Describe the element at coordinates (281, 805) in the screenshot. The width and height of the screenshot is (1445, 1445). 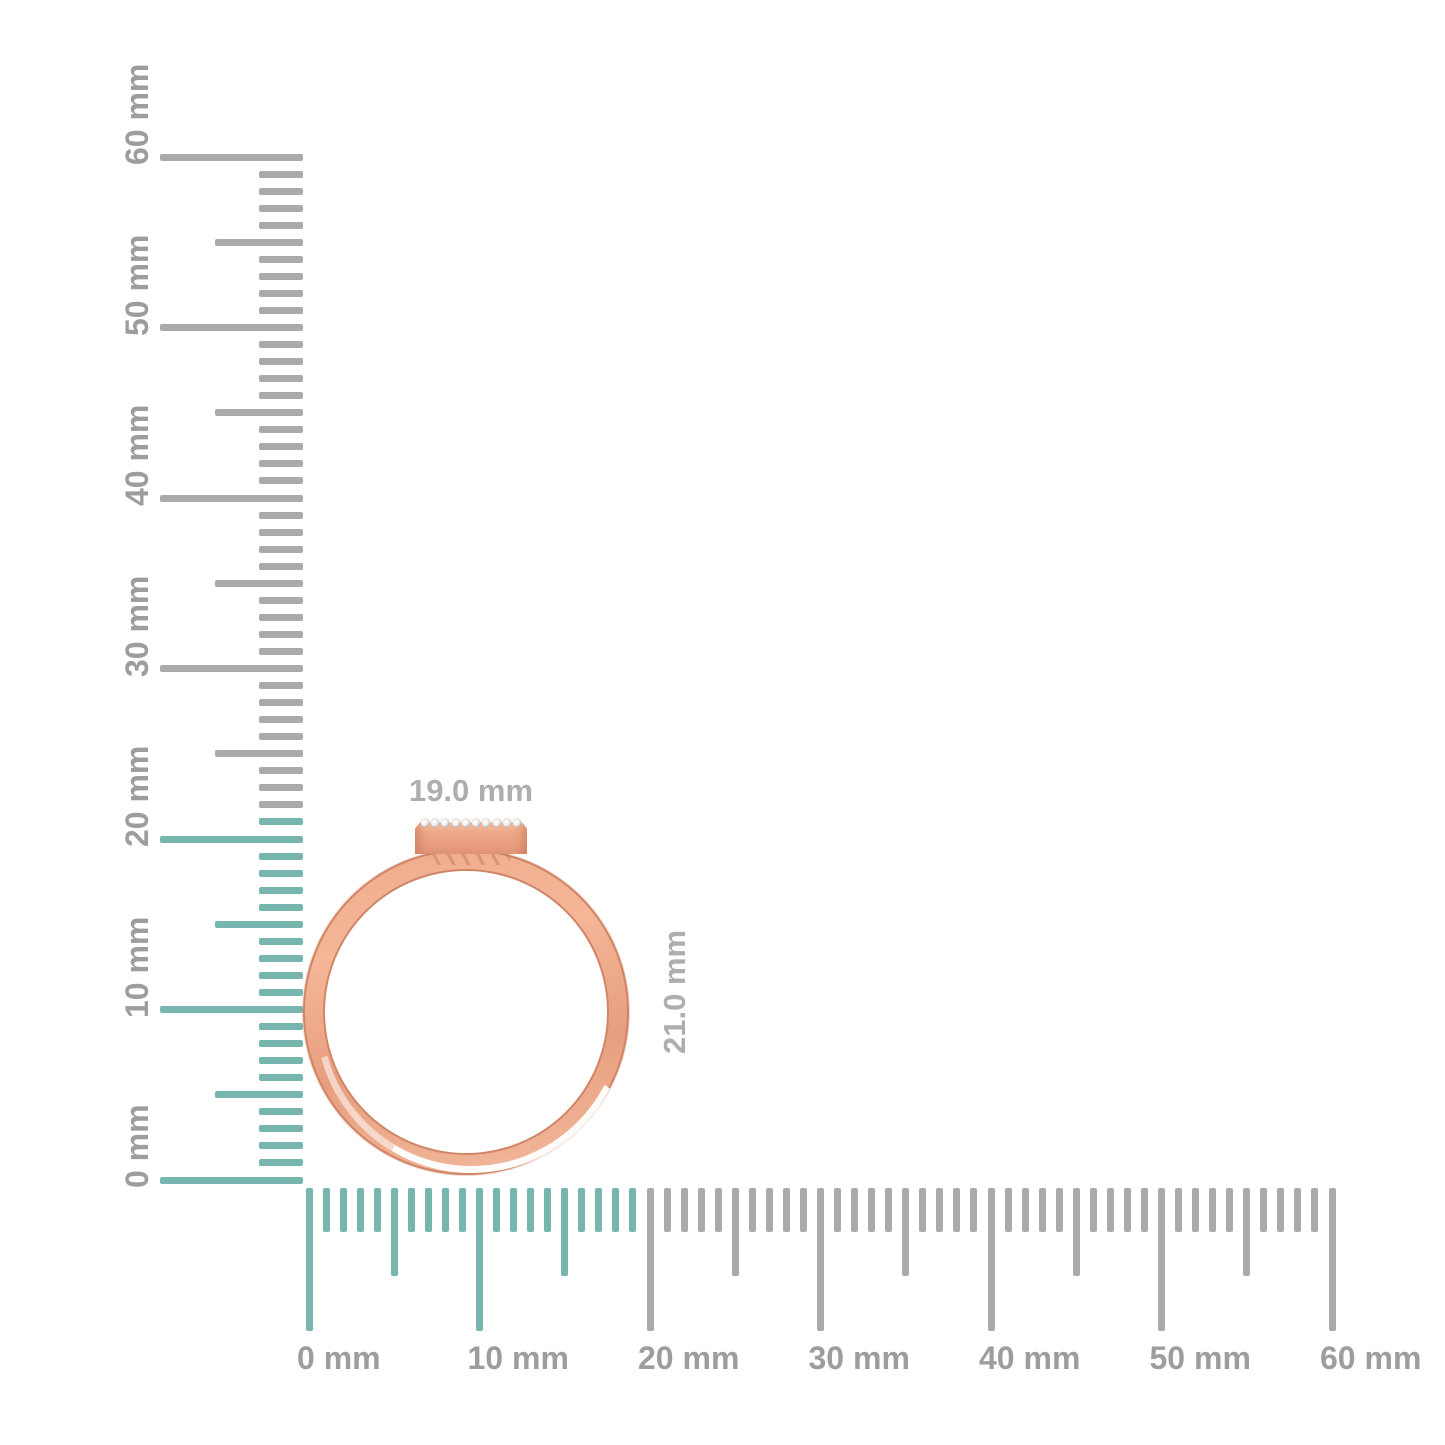
I see `v-tick-22mm` at that location.